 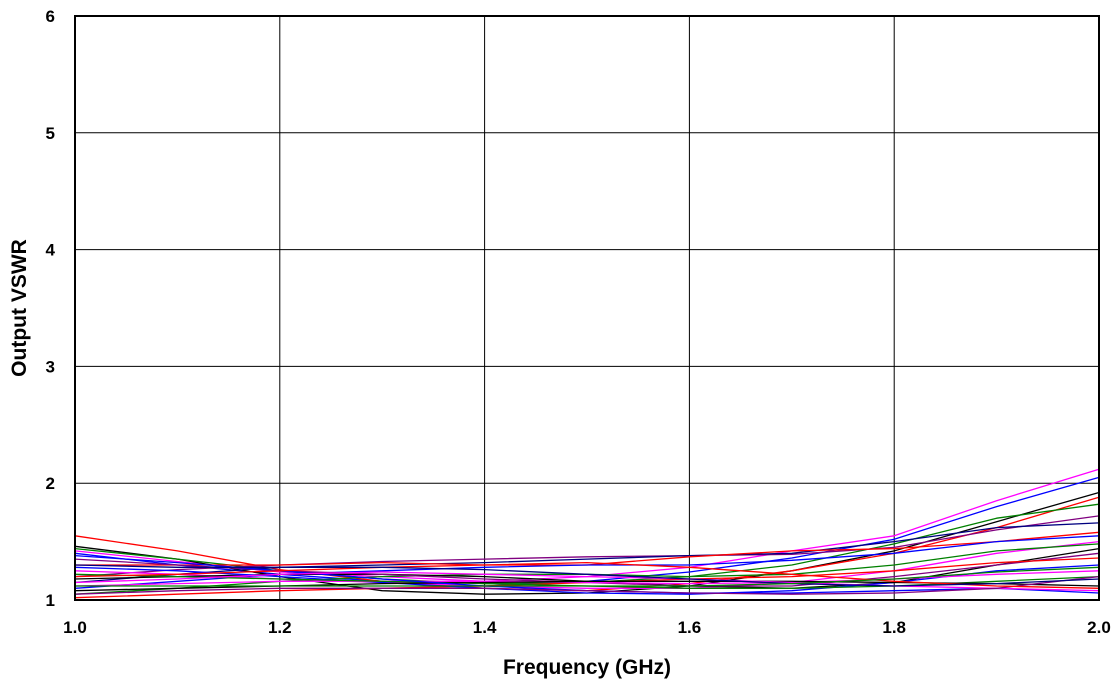 What do you see at coordinates (894, 627) in the screenshot?
I see `x-tick-label: 1.8` at bounding box center [894, 627].